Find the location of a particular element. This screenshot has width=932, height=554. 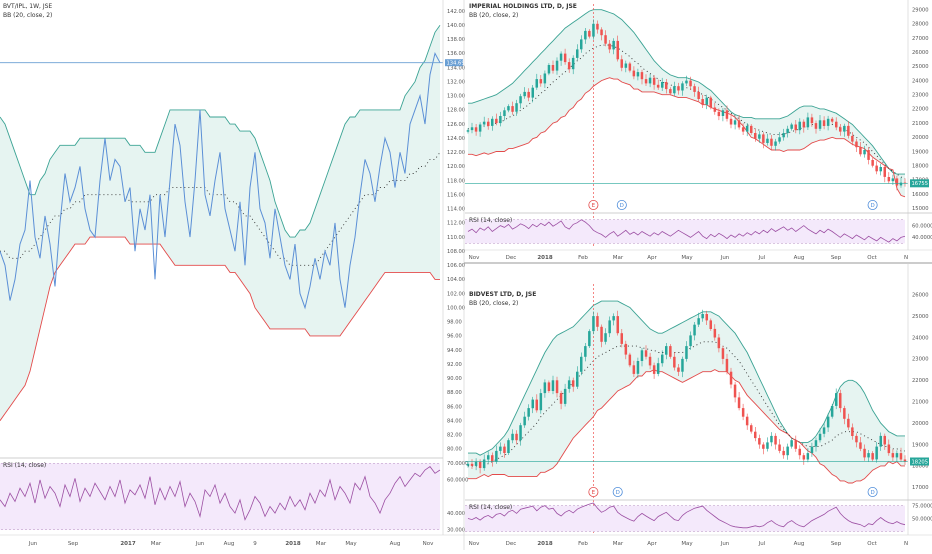

rsi-panel is located at coordinates (685, 231).